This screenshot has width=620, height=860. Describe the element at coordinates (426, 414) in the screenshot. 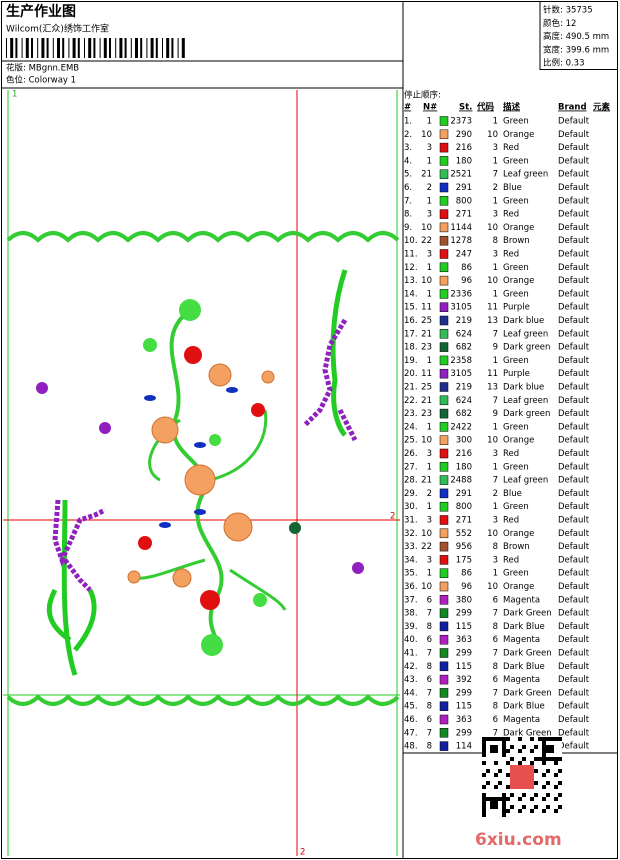

I see `needle: 23` at that location.